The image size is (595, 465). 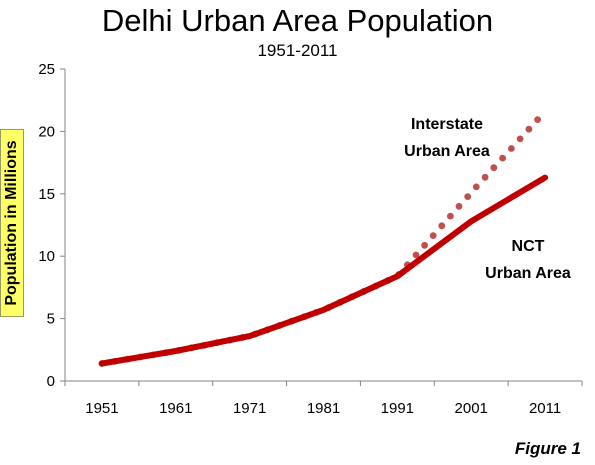 What do you see at coordinates (101, 408) in the screenshot?
I see `x-tick-label: 1951` at bounding box center [101, 408].